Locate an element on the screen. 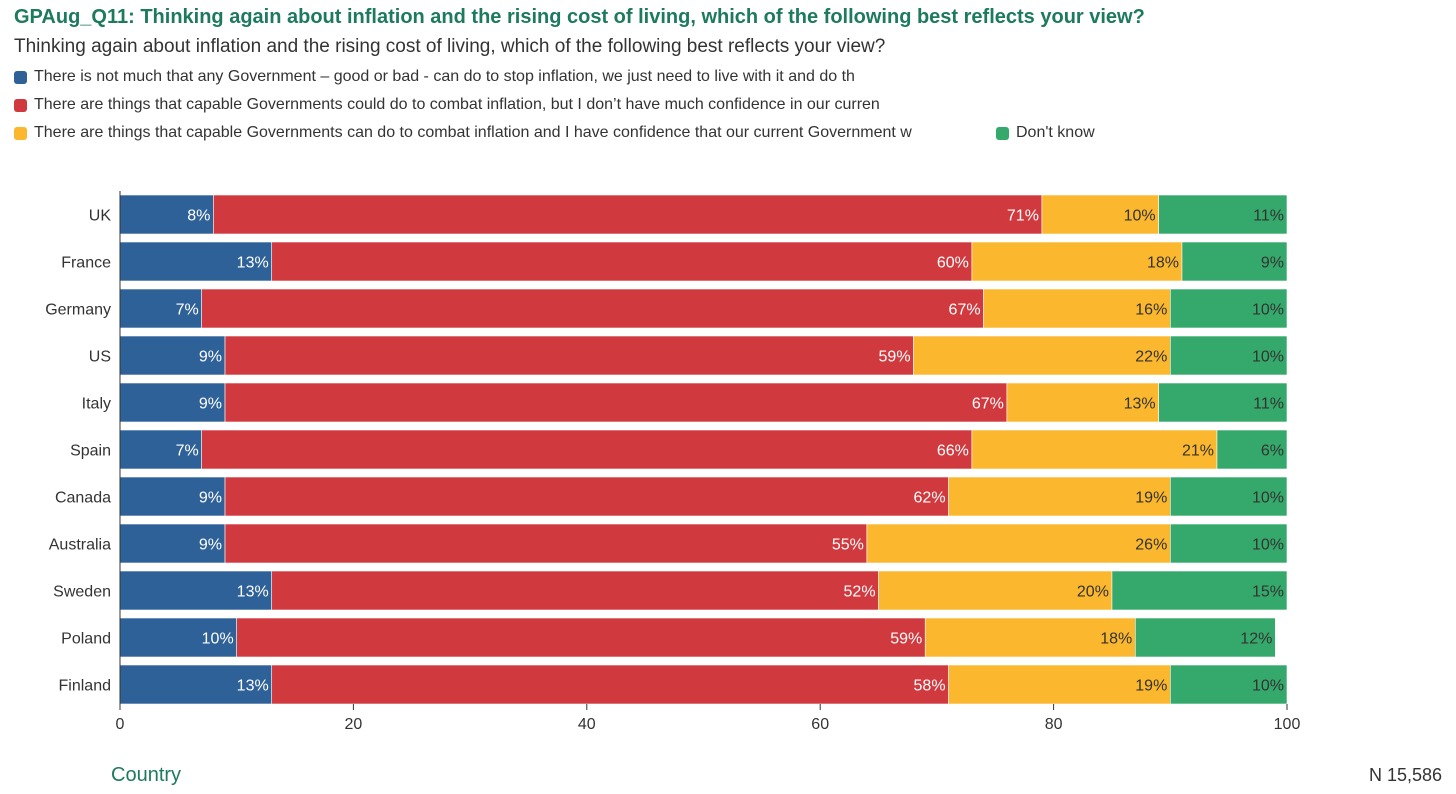  data-label-sweden-series-3: 20% is located at coordinates (1093, 592).